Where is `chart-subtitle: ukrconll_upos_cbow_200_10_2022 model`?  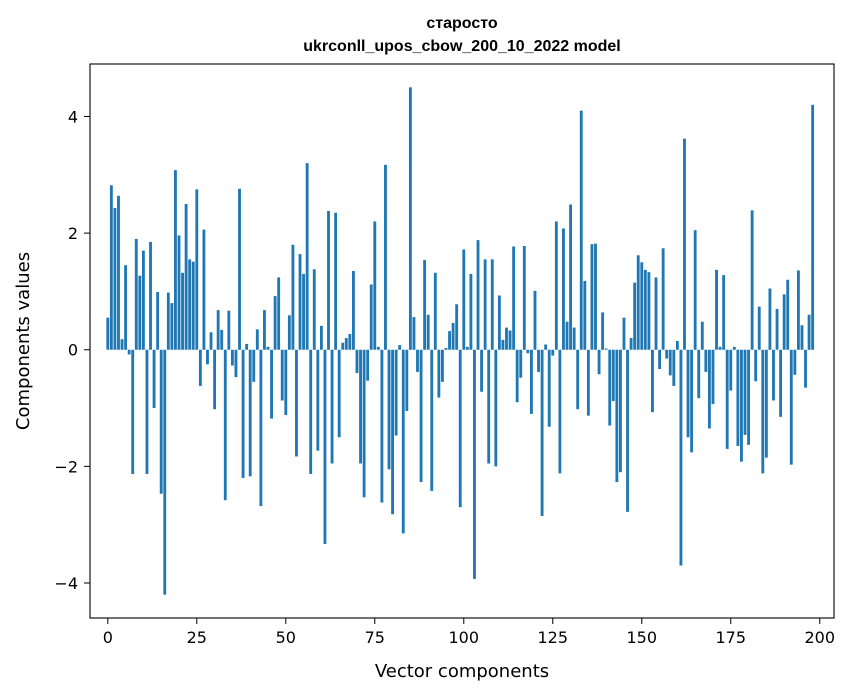
chart-subtitle: ukrconll_upos_cbow_200_10_2022 model is located at coordinates (461, 46).